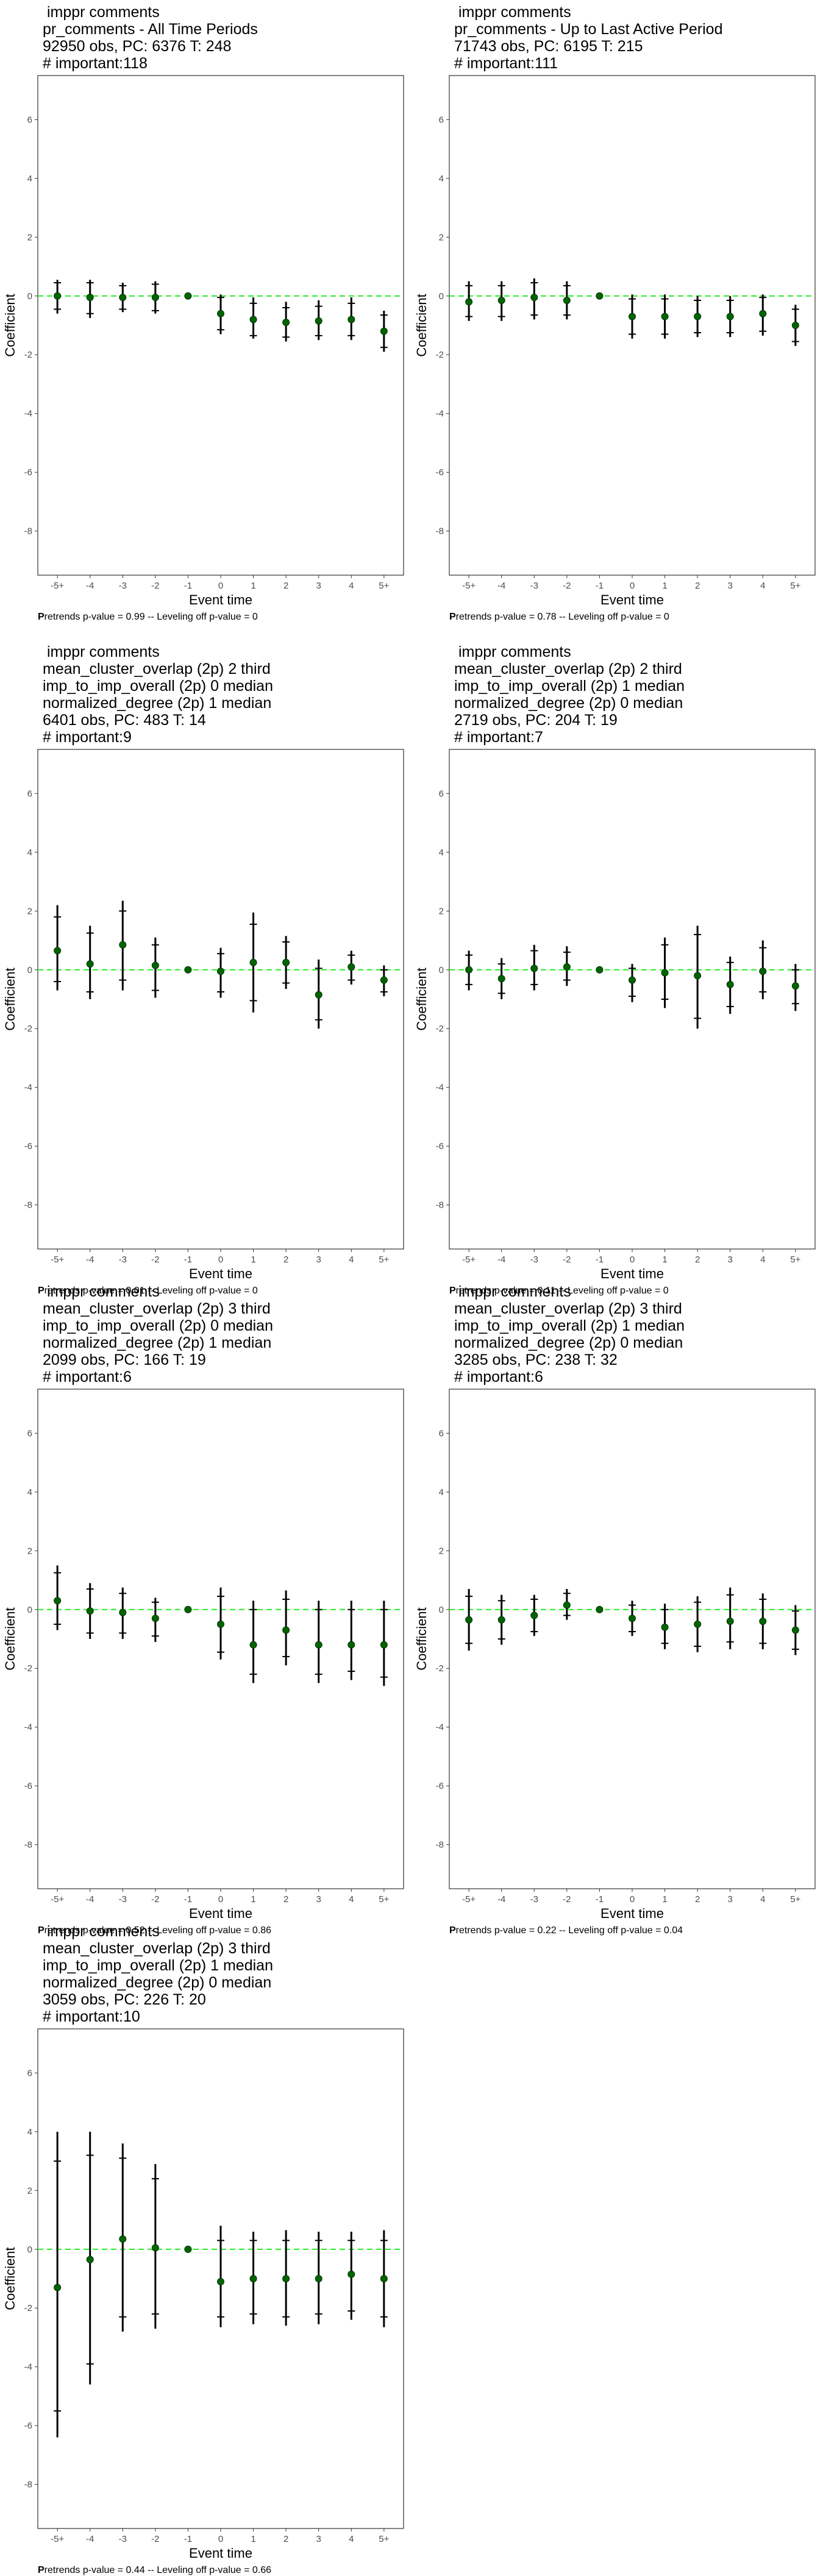 Image resolution: width=823 pixels, height=2576 pixels. Describe the element at coordinates (28, 1088) in the screenshot. I see `y-tick-label: -4` at that location.